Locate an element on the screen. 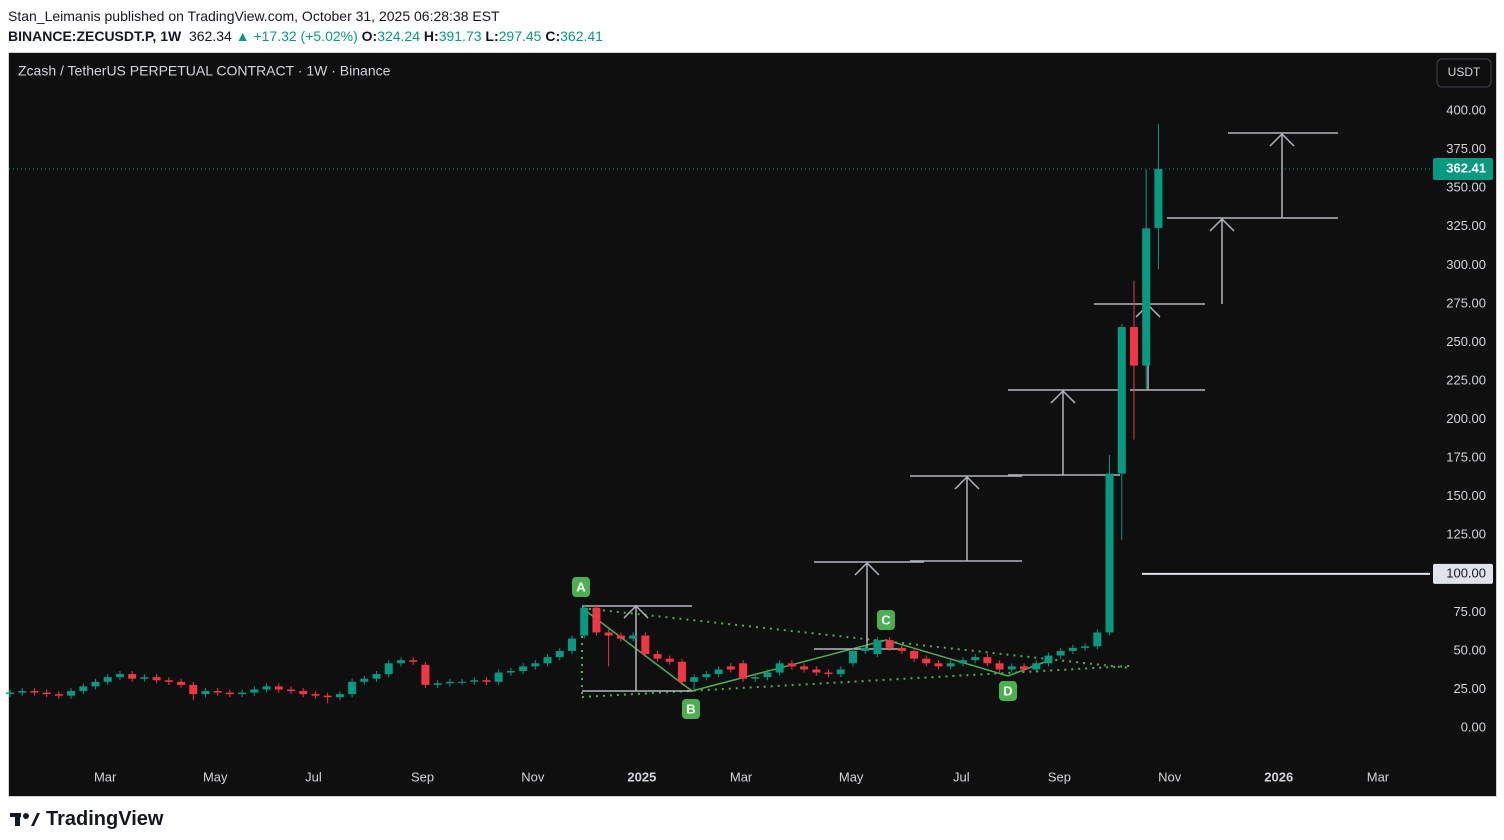 This screenshot has width=1504, height=840. currency-button is located at coordinates (1464, 73).